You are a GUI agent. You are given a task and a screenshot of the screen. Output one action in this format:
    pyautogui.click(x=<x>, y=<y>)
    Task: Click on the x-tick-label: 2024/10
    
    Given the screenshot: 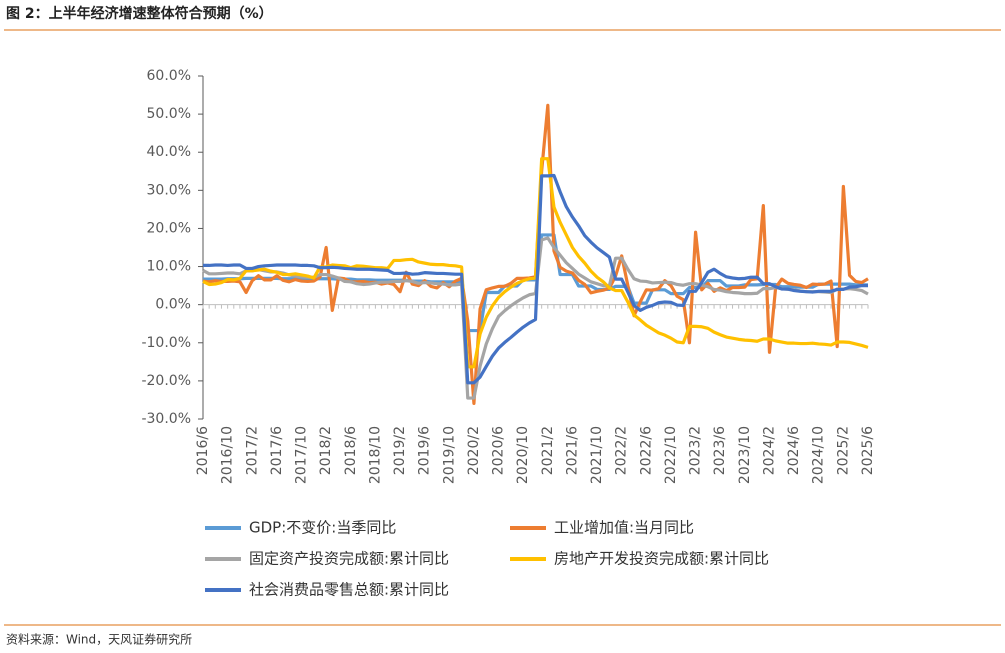 What is the action you would take?
    pyautogui.click(x=819, y=455)
    